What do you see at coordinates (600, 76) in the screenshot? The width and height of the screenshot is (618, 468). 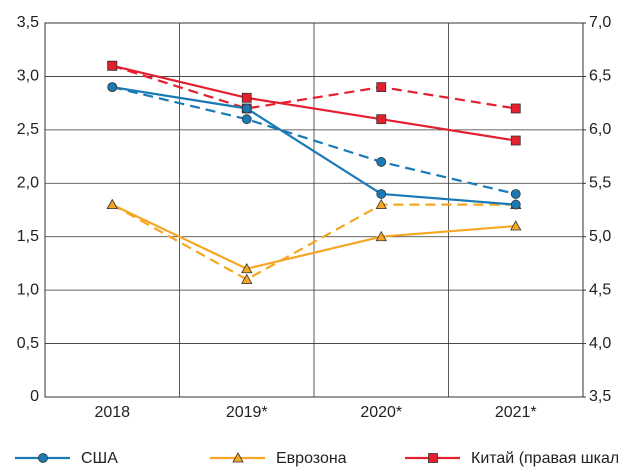 I see `y2-tick-label: 6,5` at bounding box center [600, 76].